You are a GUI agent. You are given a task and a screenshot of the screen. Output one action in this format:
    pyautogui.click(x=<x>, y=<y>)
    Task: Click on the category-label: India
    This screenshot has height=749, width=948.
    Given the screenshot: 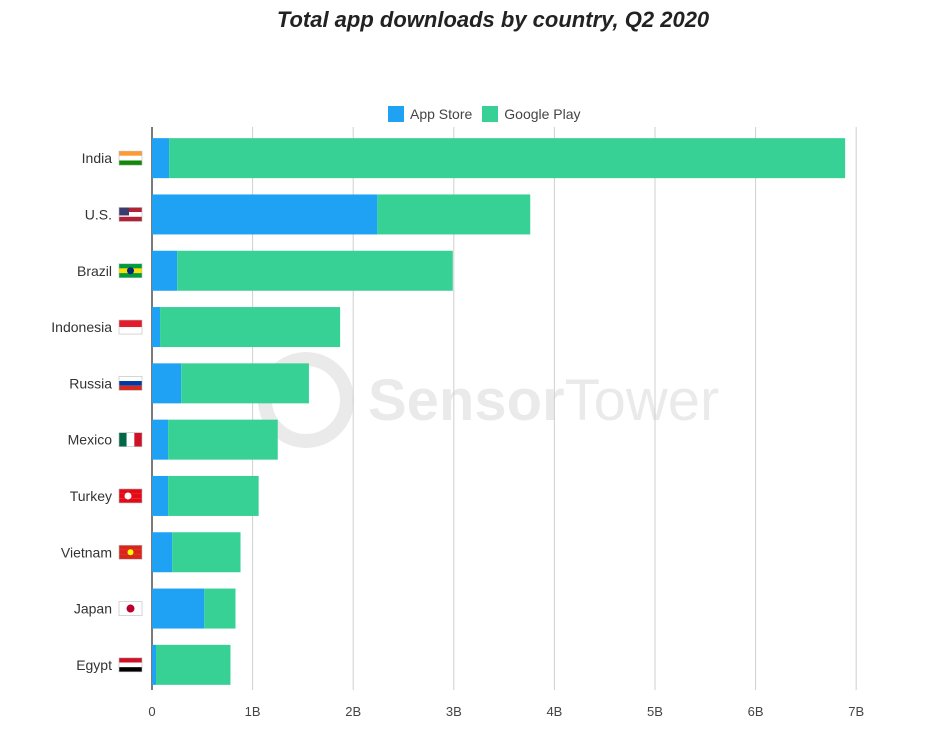 What is the action you would take?
    pyautogui.click(x=97, y=158)
    